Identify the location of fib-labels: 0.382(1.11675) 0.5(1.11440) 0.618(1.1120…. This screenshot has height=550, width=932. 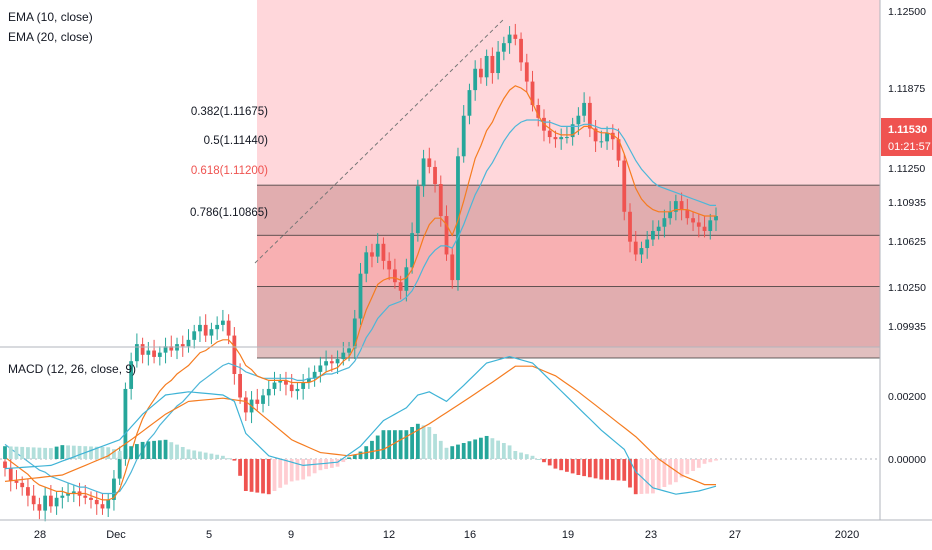
(229, 162).